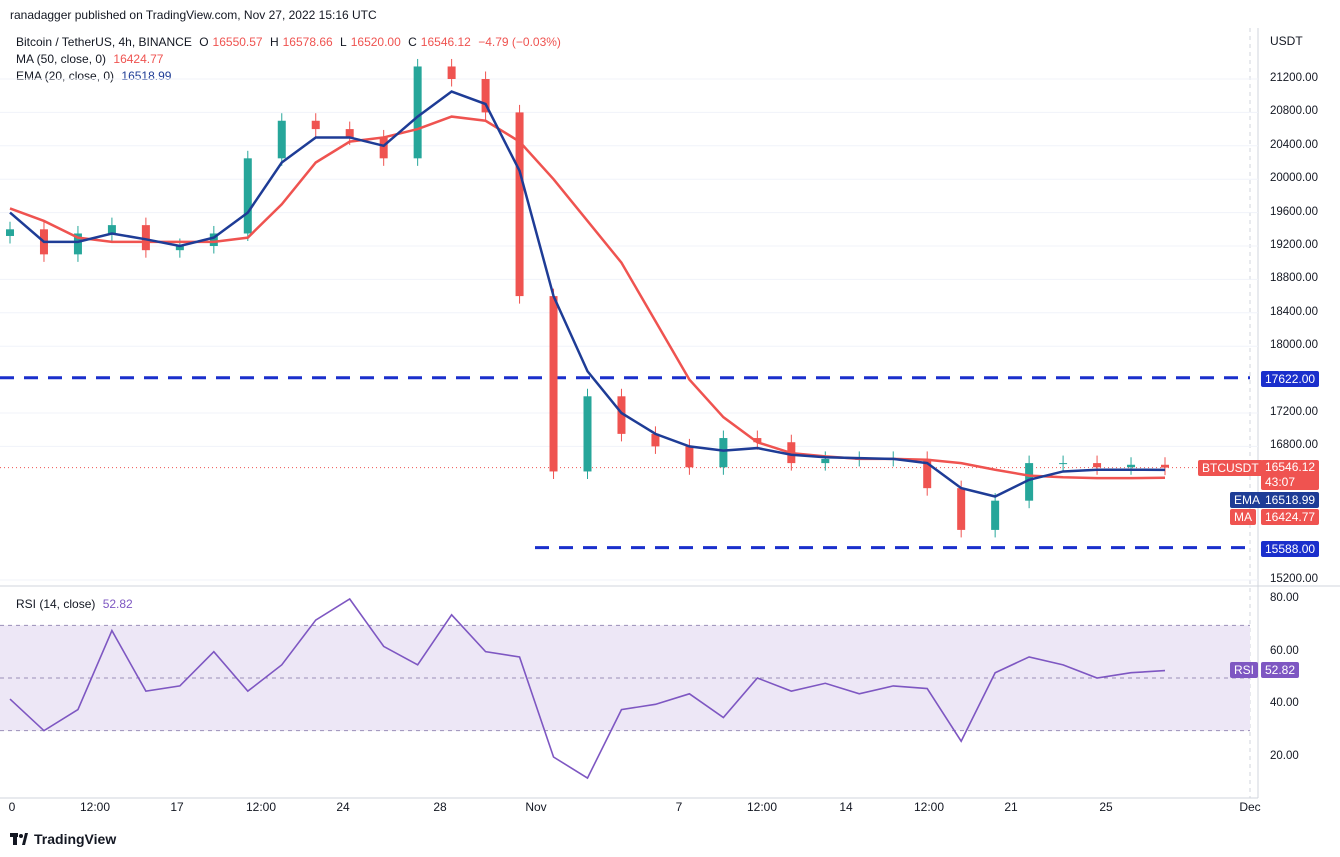 The height and width of the screenshot is (857, 1340). I want to click on price-tick-label: 18000.00, so click(1294, 345).